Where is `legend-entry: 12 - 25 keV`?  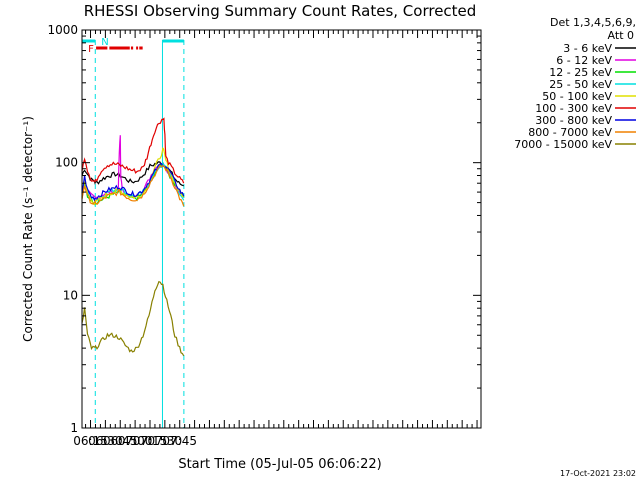 legend-entry: 12 - 25 keV is located at coordinates (580, 72).